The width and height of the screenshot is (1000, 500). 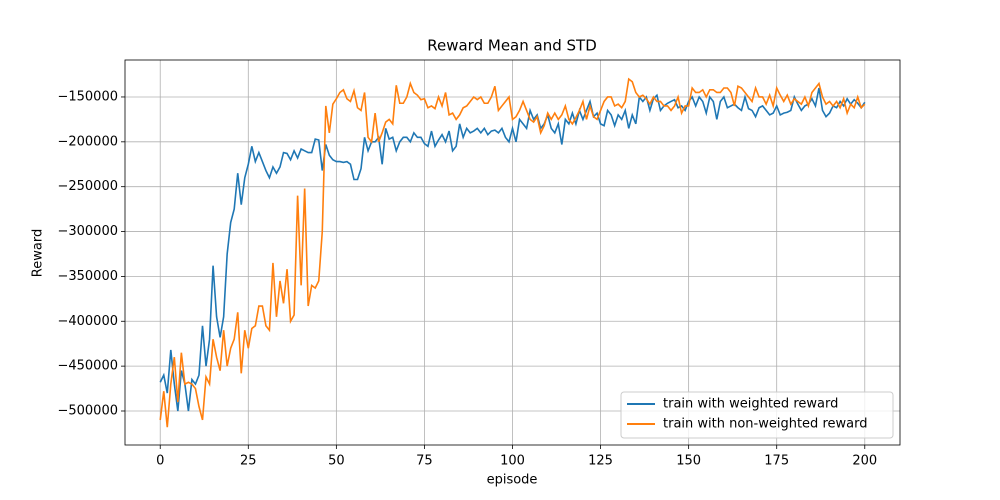 What do you see at coordinates (87, 366) in the screenshot?
I see `y-tick-label: −450000` at bounding box center [87, 366].